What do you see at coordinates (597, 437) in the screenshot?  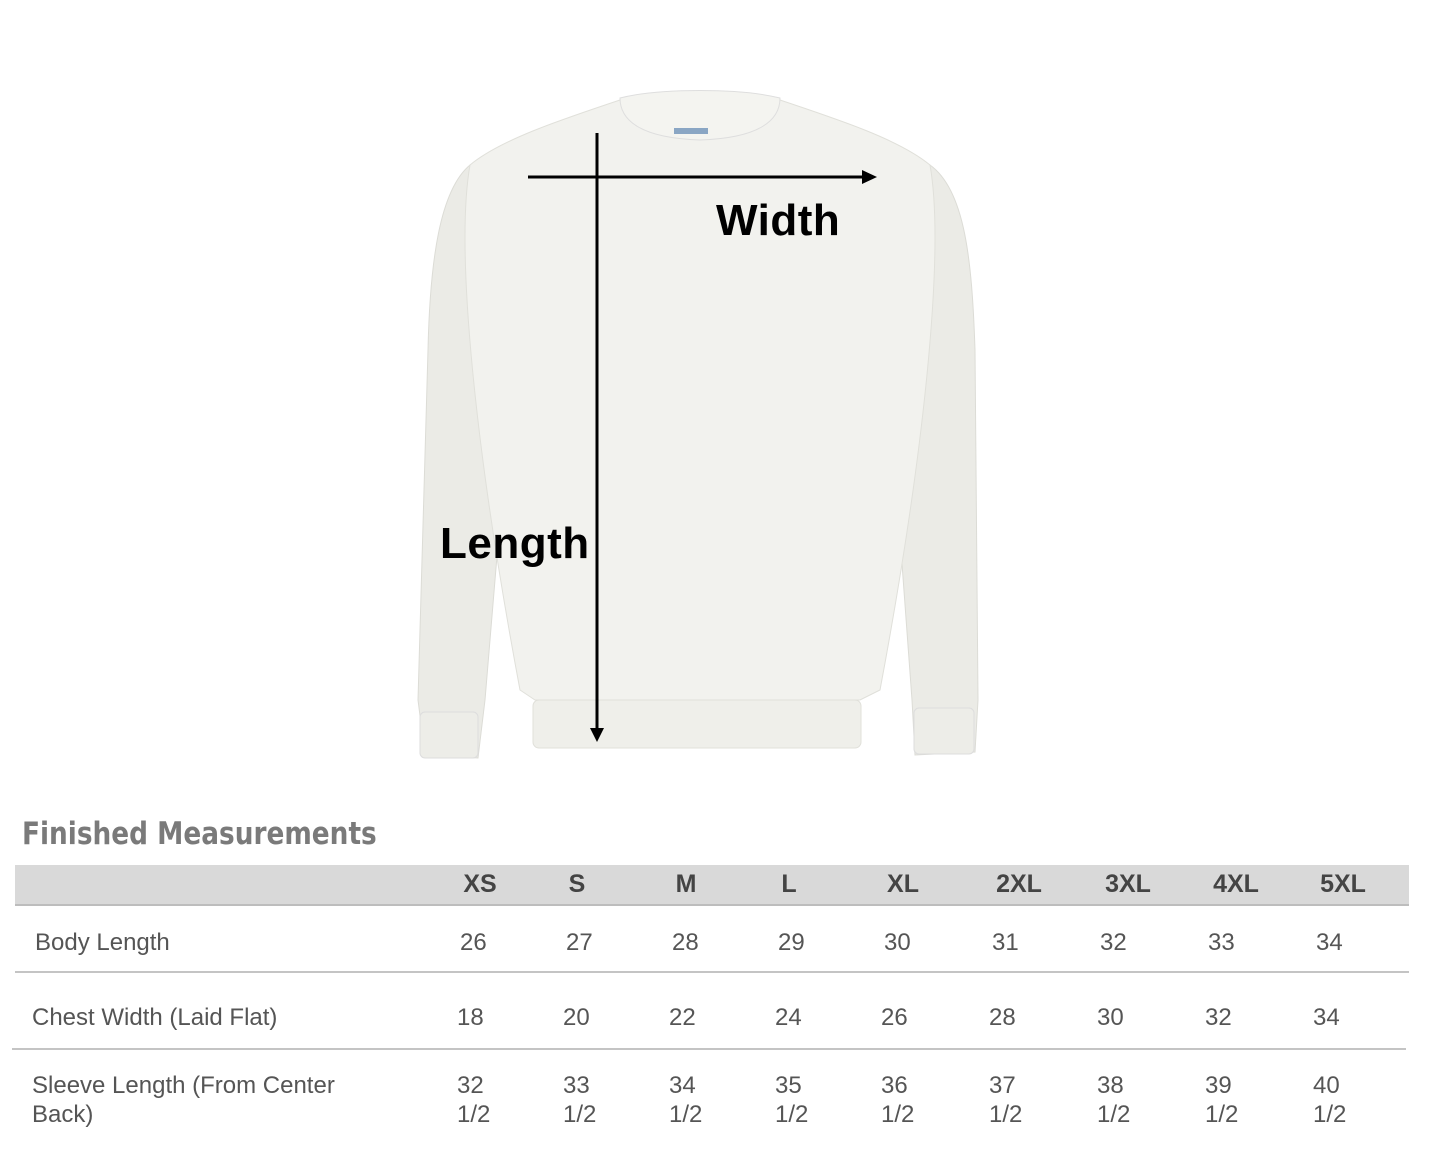 I see `length-arrow` at bounding box center [597, 437].